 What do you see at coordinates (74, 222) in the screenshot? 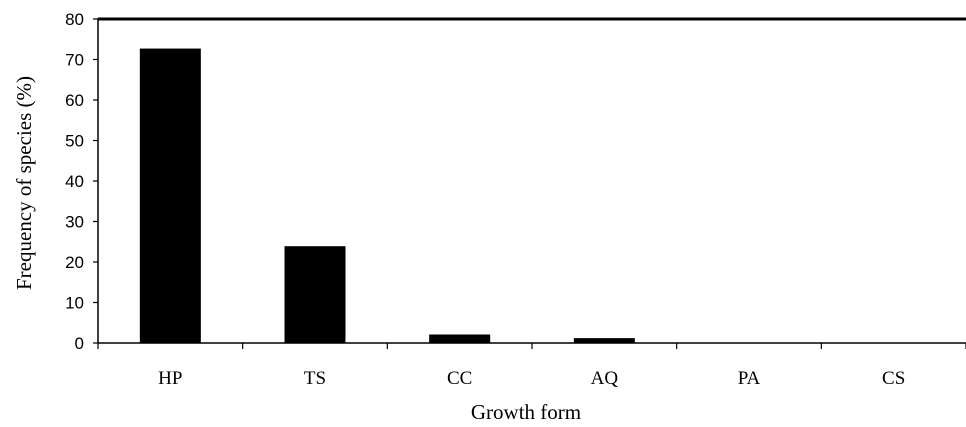
I see `y-tick-label: 30` at bounding box center [74, 222].